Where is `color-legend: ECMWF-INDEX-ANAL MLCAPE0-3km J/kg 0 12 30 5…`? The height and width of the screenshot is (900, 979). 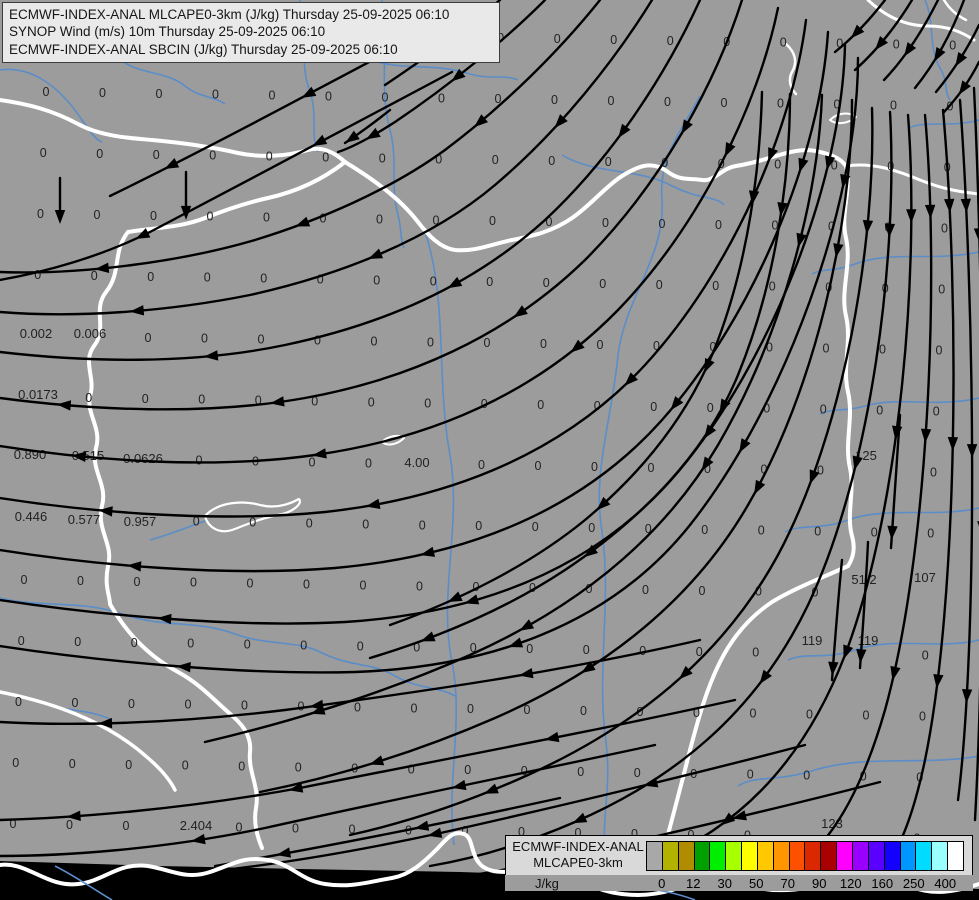 color-legend: ECMWF-INDEX-ANAL MLCAPE0-3km J/kg 0 12 30 5… is located at coordinates (739, 863).